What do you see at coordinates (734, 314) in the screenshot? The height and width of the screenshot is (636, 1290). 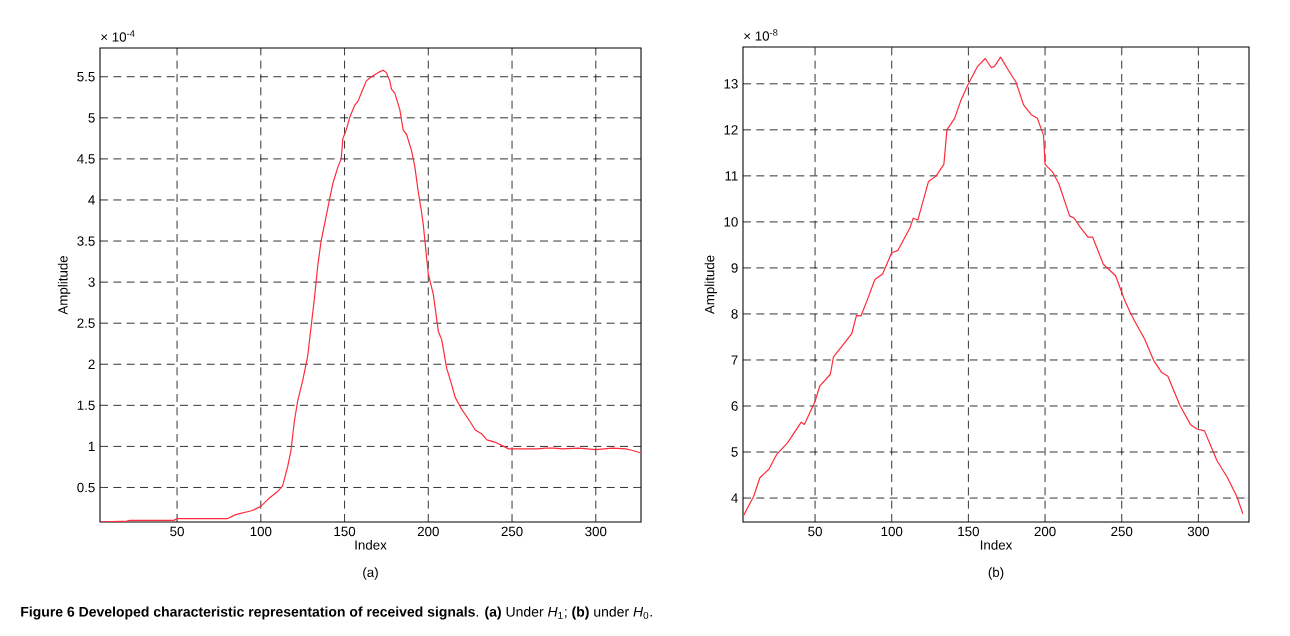 I see `y-tick-label: 8` at bounding box center [734, 314].